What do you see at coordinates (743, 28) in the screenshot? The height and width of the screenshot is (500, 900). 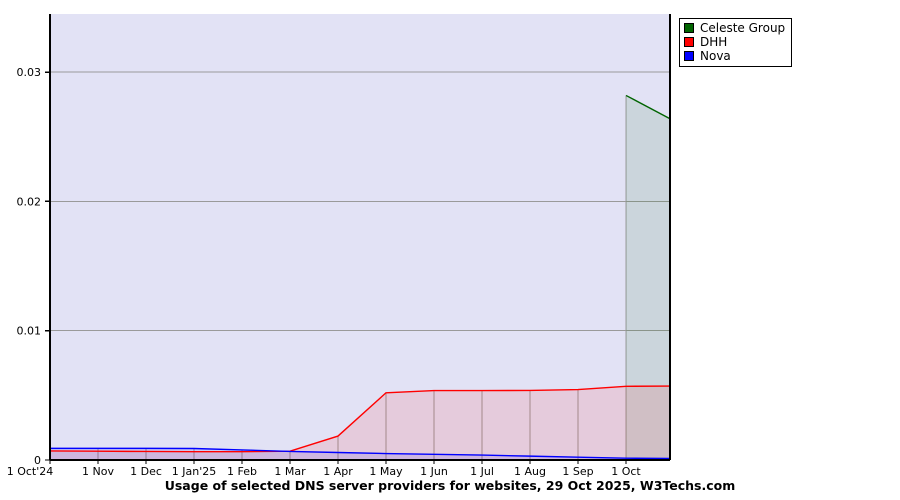 I see `legend-item-label: Celeste Group` at bounding box center [743, 28].